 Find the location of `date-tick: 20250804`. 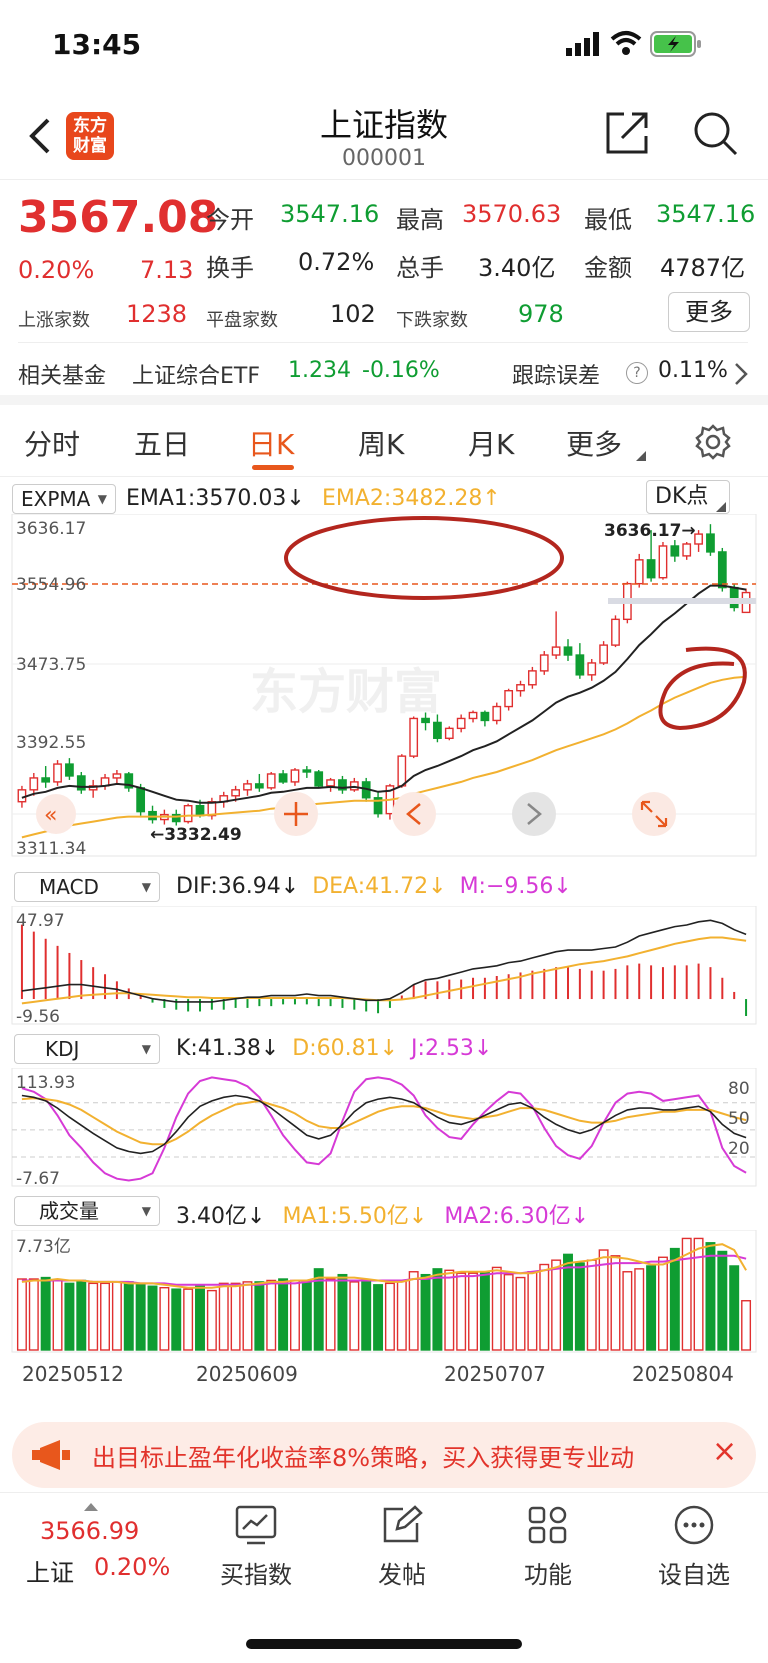

date-tick: 20250804 is located at coordinates (683, 1374).